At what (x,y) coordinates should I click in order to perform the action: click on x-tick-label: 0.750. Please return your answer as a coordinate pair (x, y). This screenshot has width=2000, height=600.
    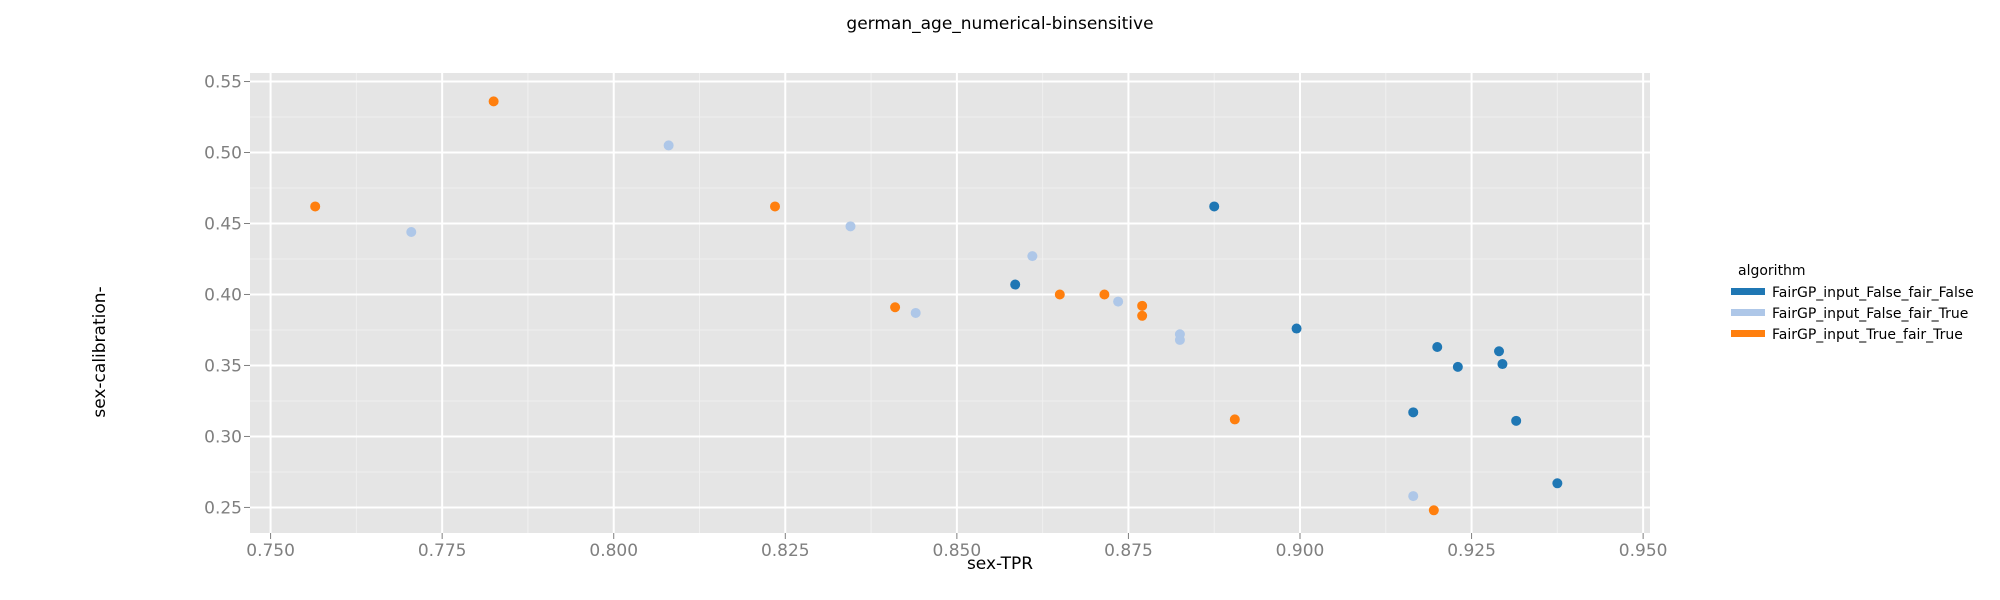
    Looking at the image, I should click on (270, 551).